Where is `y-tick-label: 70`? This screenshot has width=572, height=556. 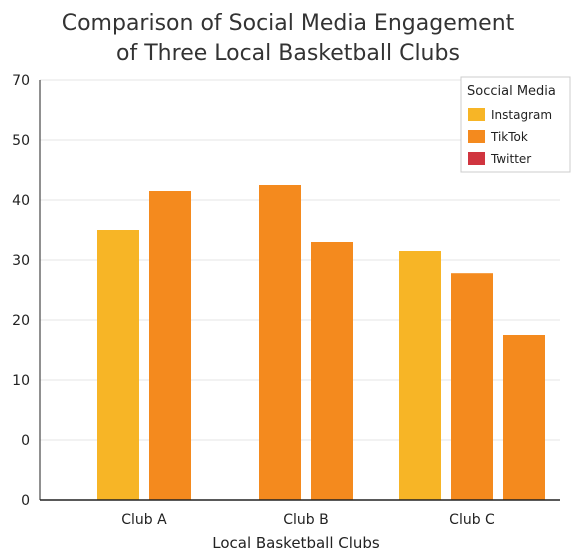
y-tick-label: 70 is located at coordinates (21, 81).